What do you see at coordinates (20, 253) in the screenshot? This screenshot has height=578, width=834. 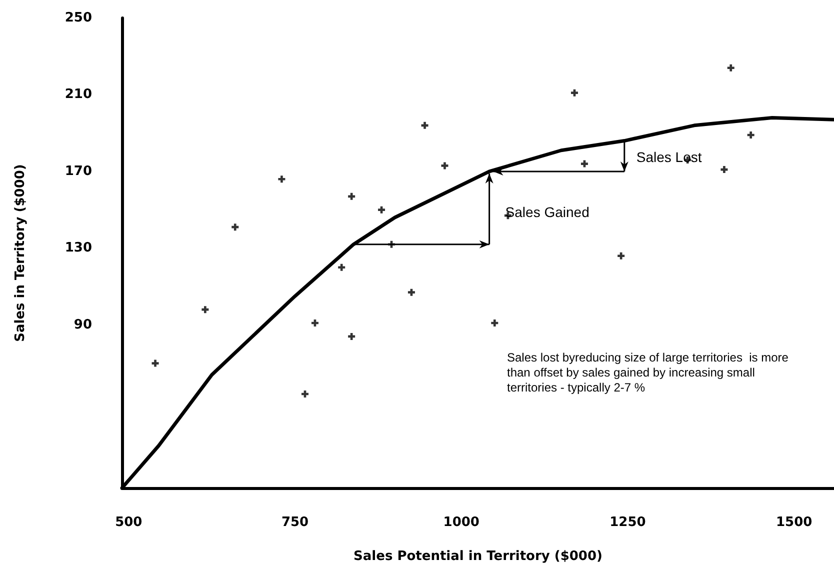 I see `y-axis-title: Sales in Territory ($000)` at bounding box center [20, 253].